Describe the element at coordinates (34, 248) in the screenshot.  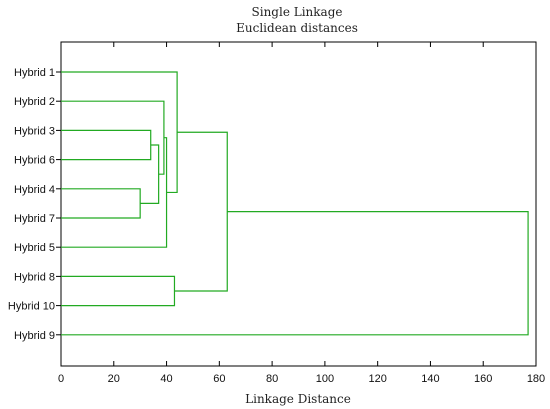
I see `leaf-label: Hybrid 5` at that location.